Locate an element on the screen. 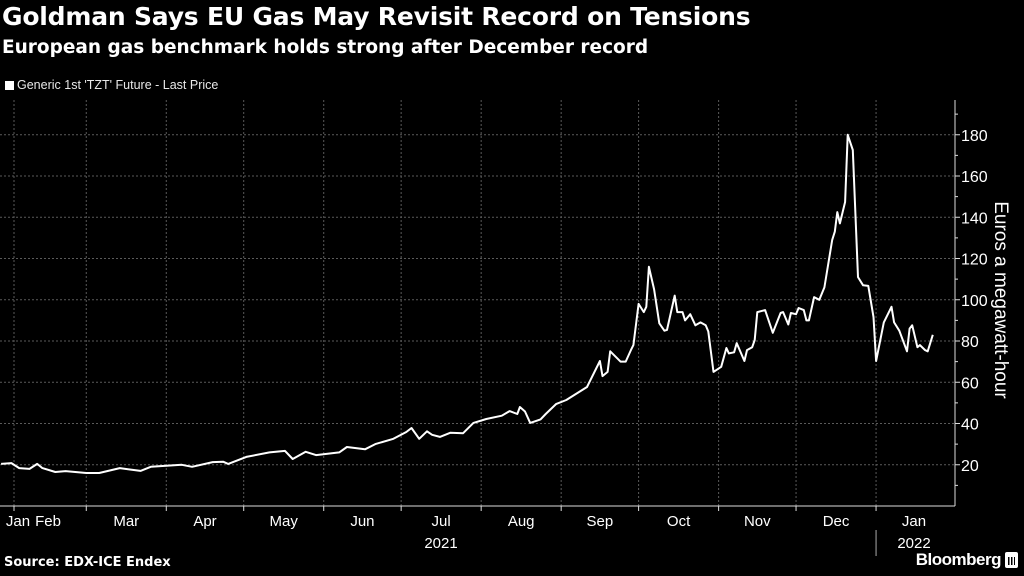 The width and height of the screenshot is (1024, 576). y-tick-label: 40 is located at coordinates (970, 425).